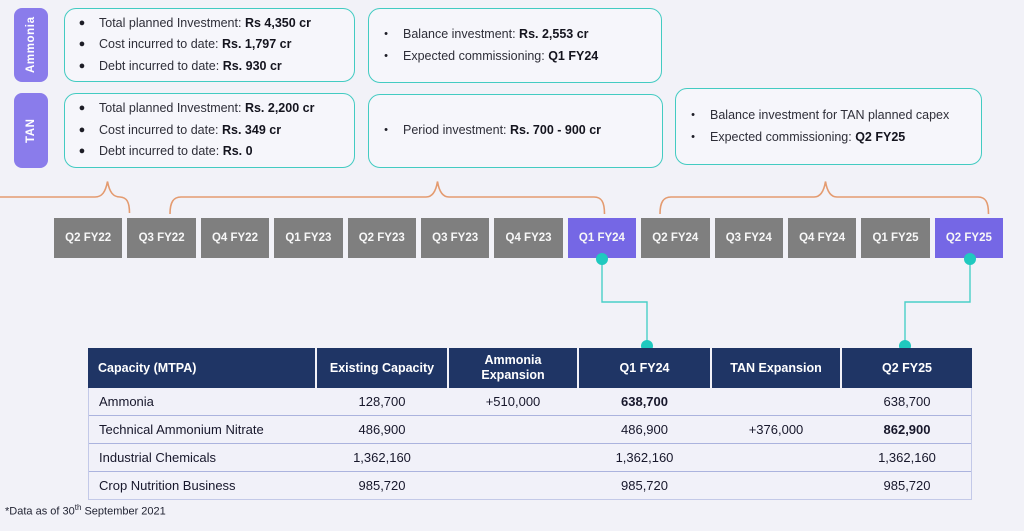  Describe the element at coordinates (455, 238) in the screenshot. I see `timeline-chip-q3-fy23: Q3 FY23` at that location.